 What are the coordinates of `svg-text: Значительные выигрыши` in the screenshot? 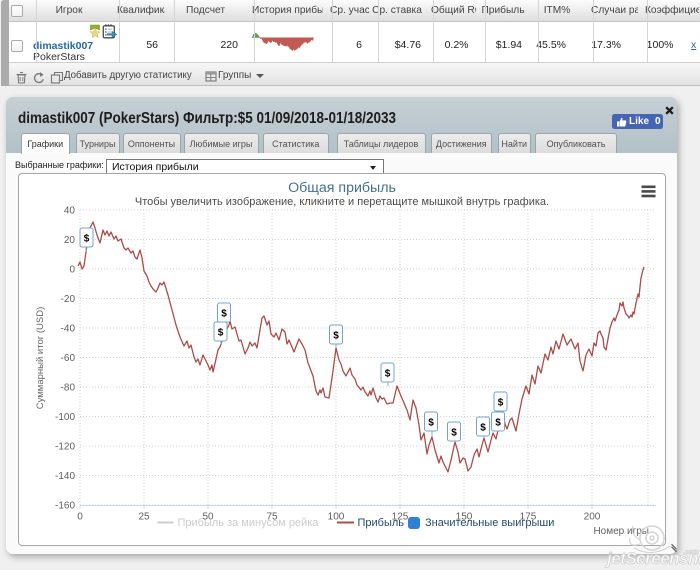 It's located at (489, 523).